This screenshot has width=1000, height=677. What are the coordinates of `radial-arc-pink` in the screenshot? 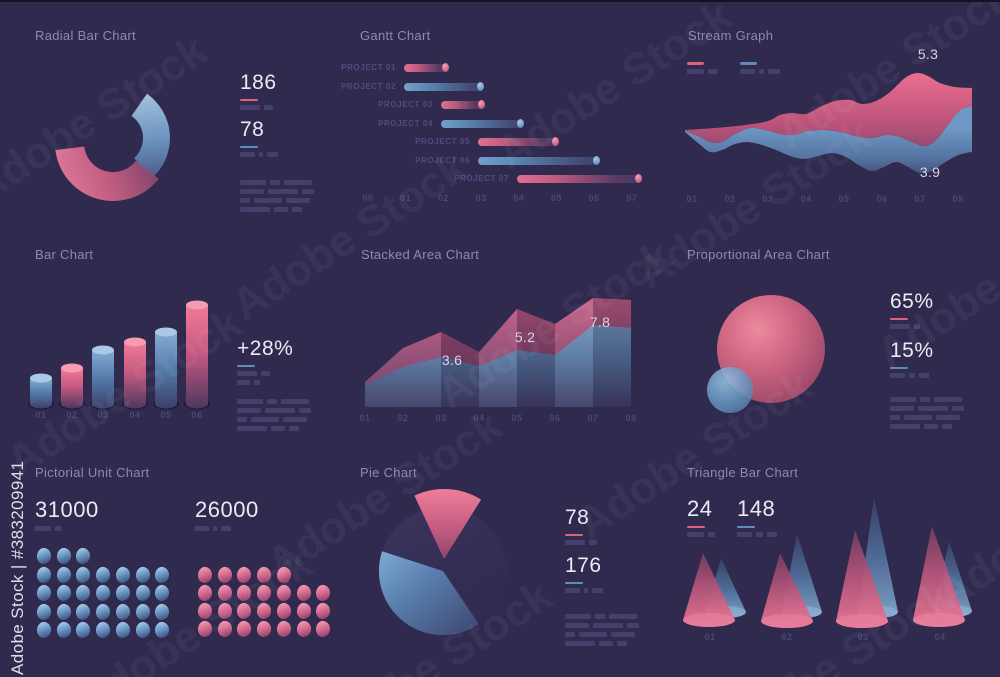 It's located at (107, 174).